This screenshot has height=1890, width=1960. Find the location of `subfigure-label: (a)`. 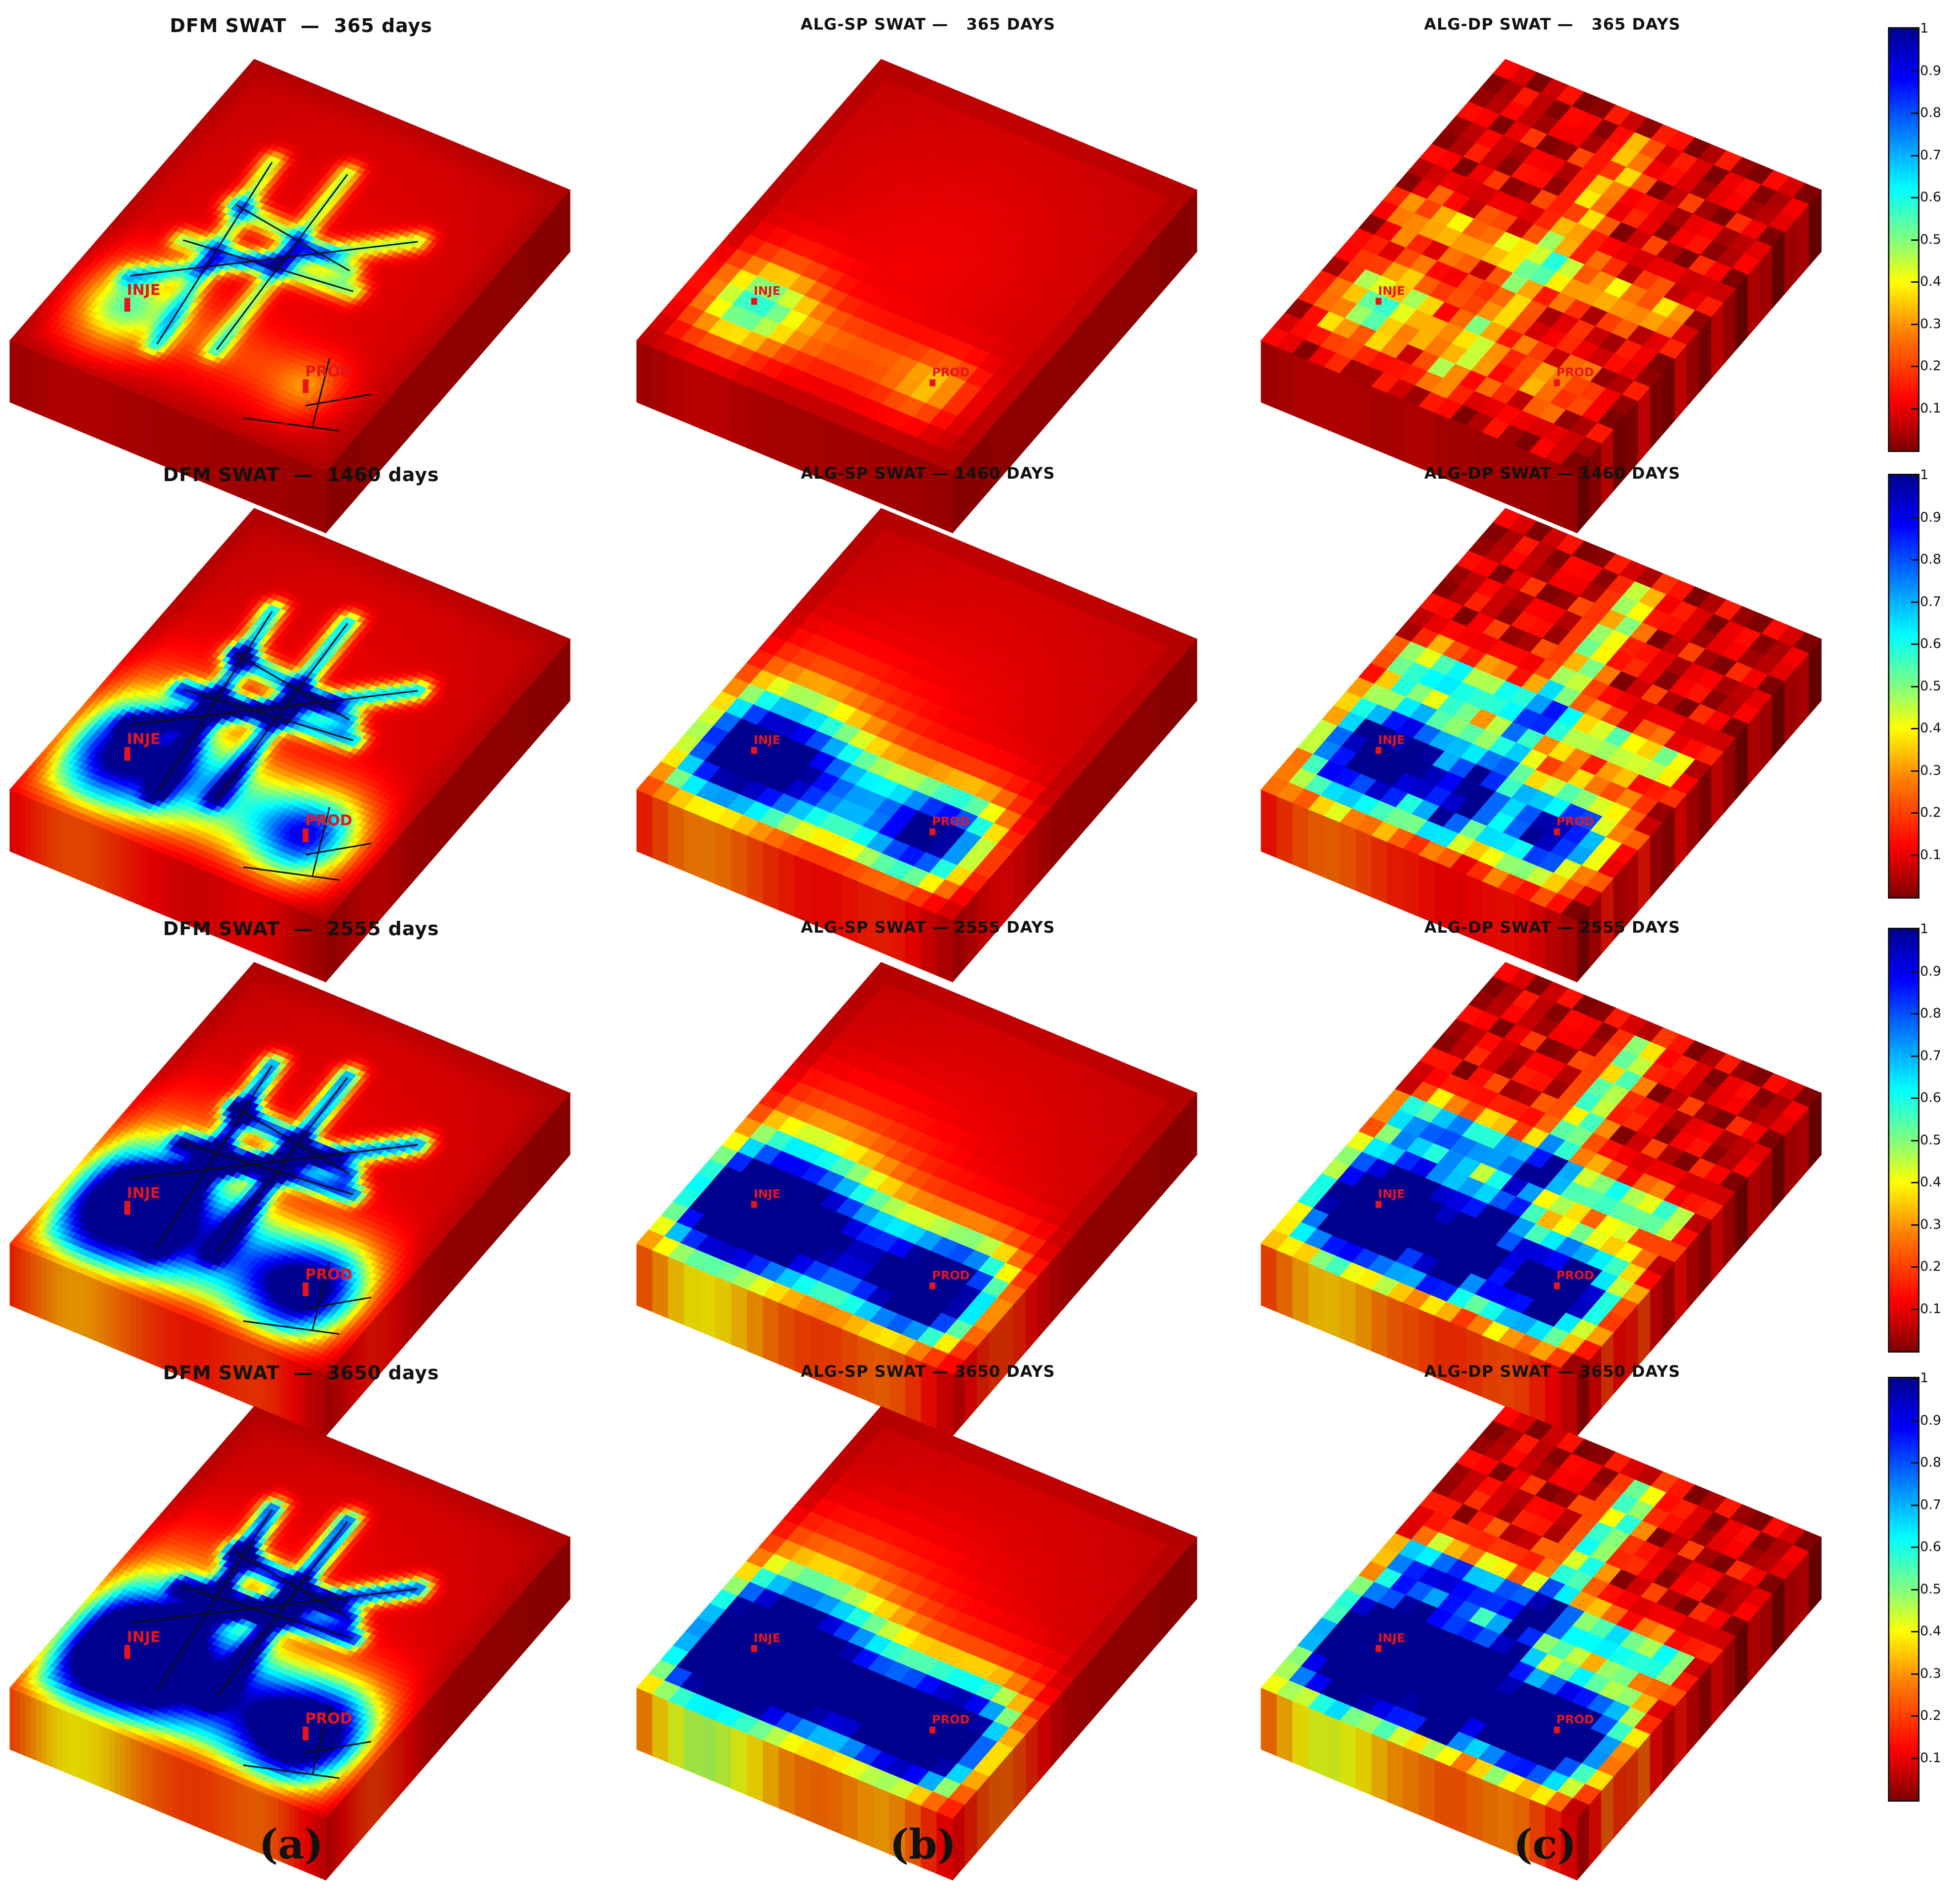

subfigure-label: (a) is located at coordinates (292, 1845).